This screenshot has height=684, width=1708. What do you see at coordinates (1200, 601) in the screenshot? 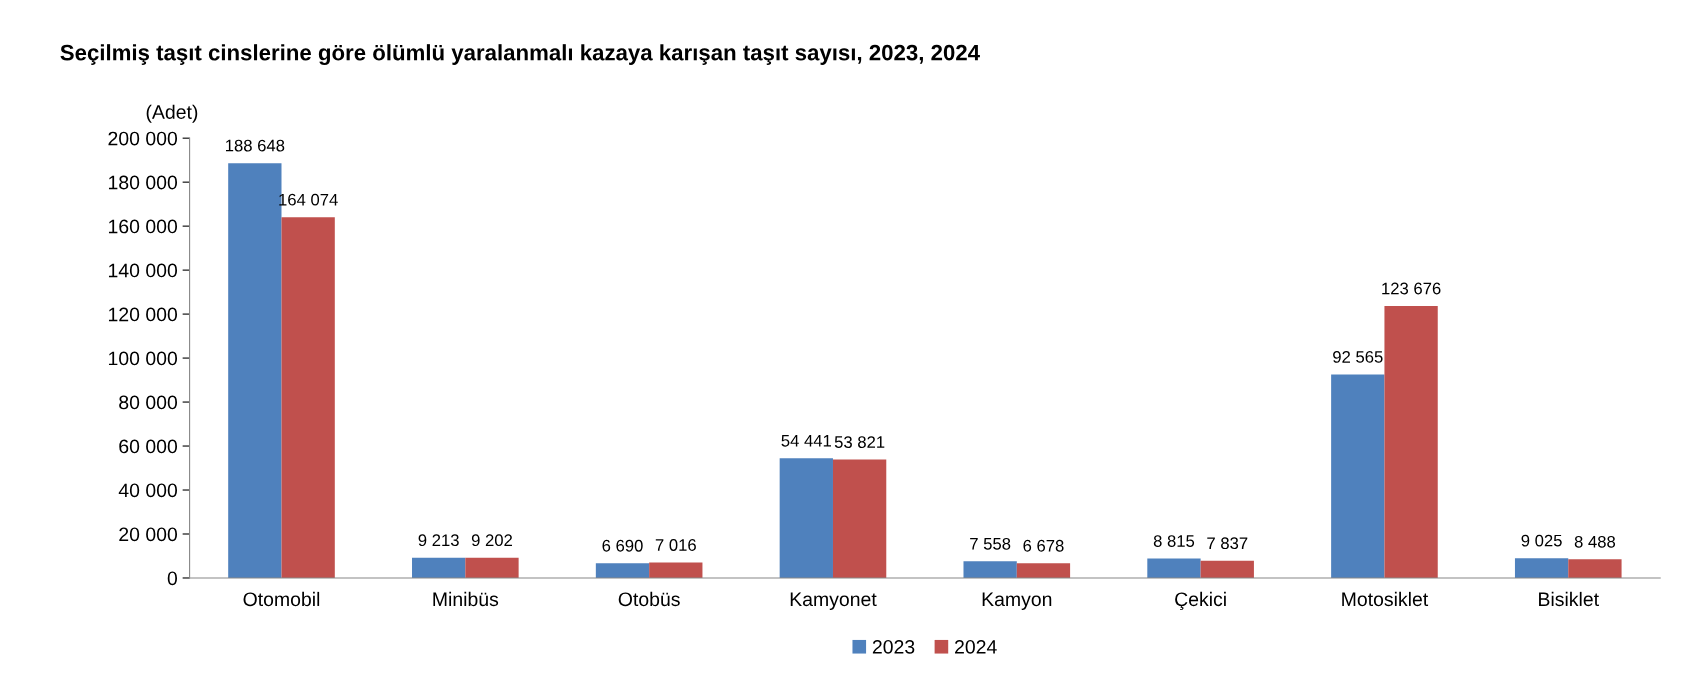
I see `x-tick-label: Çekici` at bounding box center [1200, 601].